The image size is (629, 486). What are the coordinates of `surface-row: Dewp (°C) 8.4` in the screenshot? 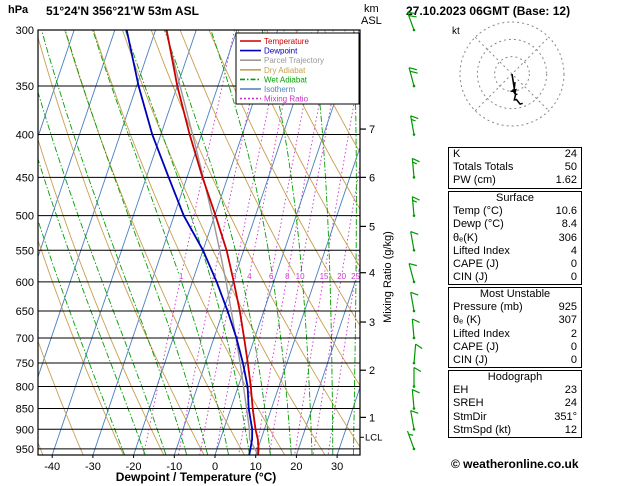 It's located at (515, 224).